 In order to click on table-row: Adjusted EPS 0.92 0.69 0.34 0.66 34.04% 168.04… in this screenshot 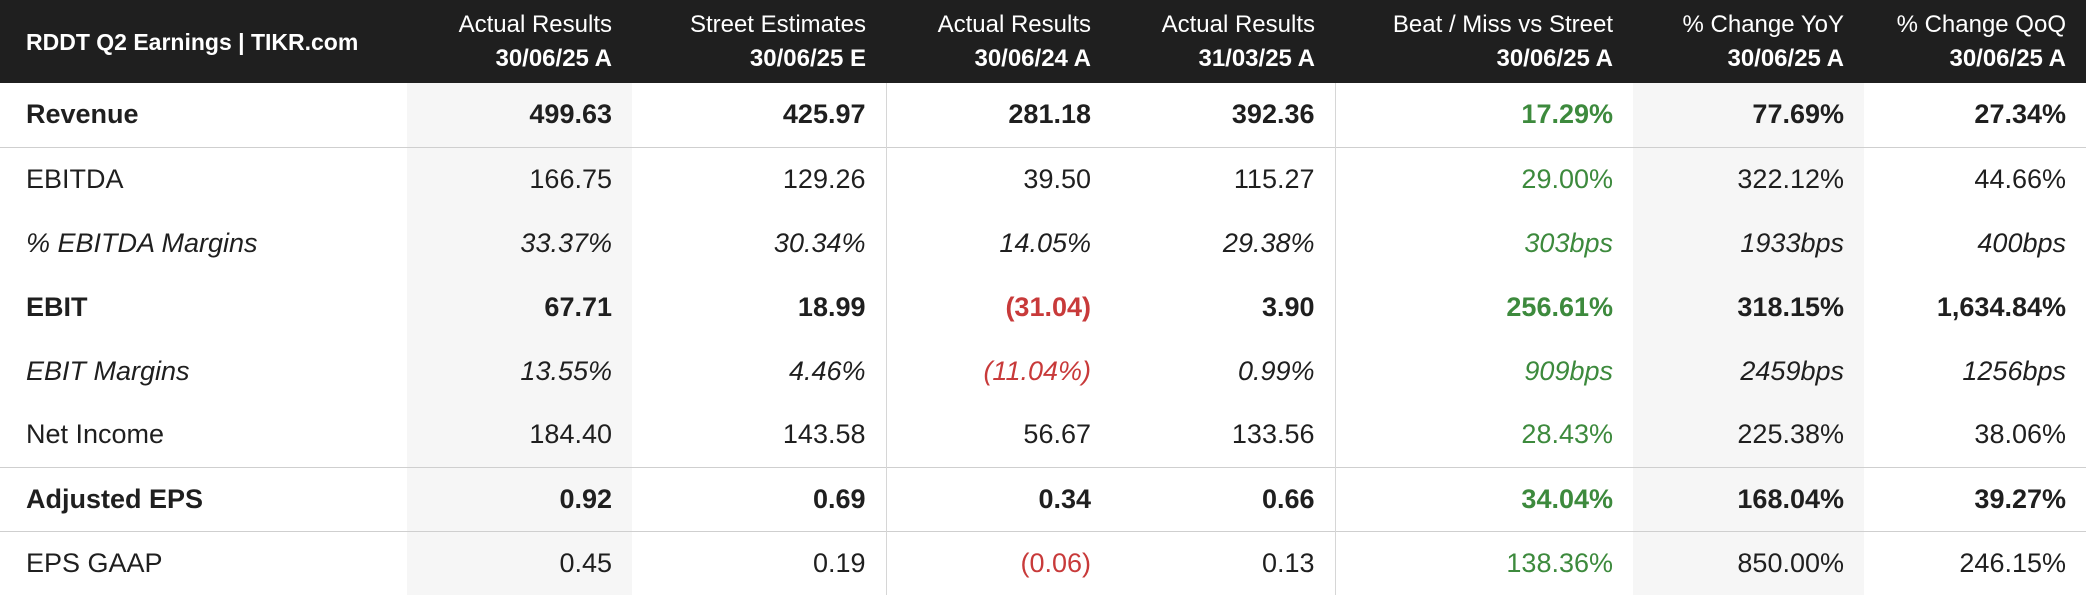, I will do `click(1043, 498)`.